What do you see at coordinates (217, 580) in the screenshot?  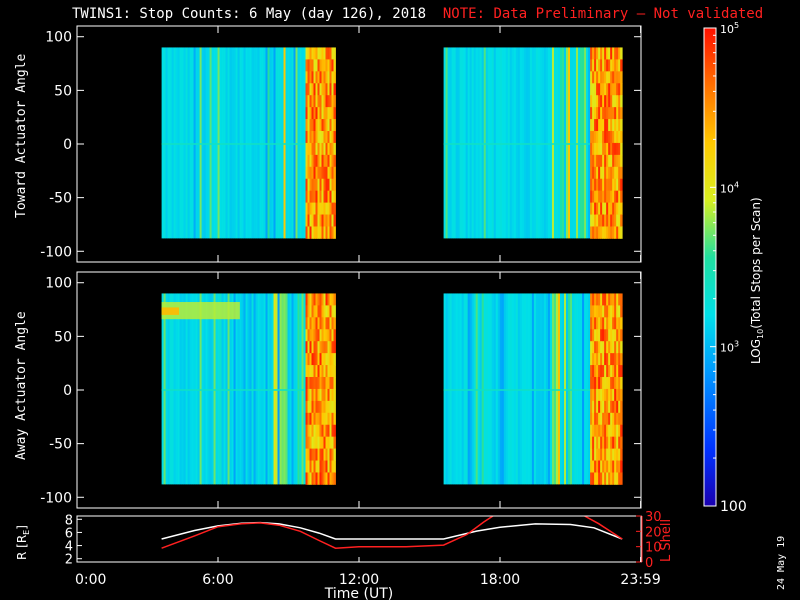 I see `x-tick-label: 6:00` at bounding box center [217, 580].